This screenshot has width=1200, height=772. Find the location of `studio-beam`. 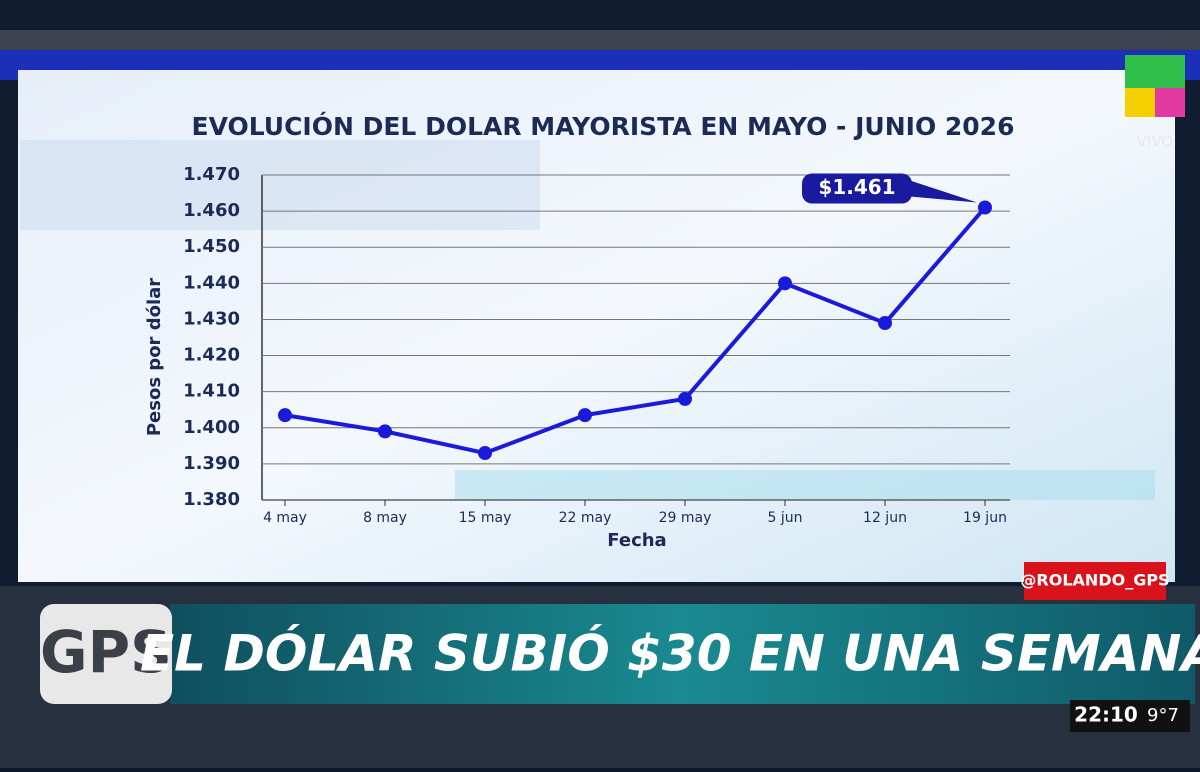

studio-beam is located at coordinates (600, 40).